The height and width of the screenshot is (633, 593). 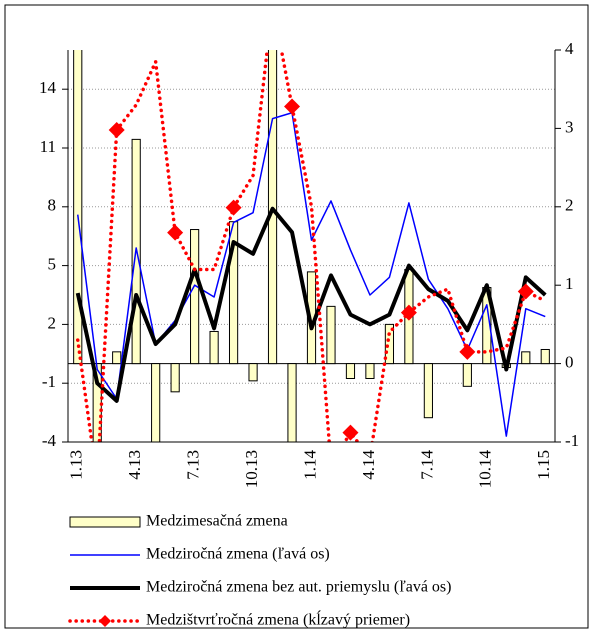 What do you see at coordinates (49, 381) in the screenshot?
I see `y-tick-label: -1` at bounding box center [49, 381].